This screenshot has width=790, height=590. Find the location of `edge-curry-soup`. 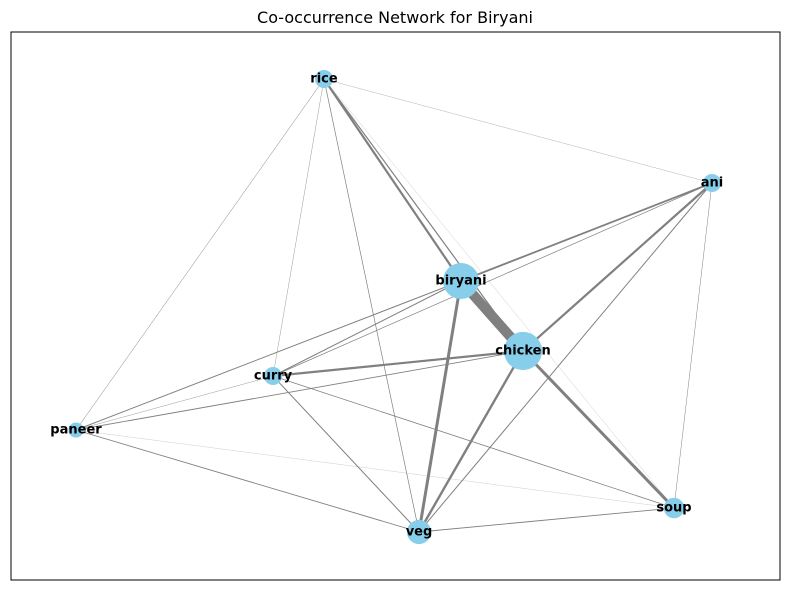

edge-curry-soup is located at coordinates (473, 442).